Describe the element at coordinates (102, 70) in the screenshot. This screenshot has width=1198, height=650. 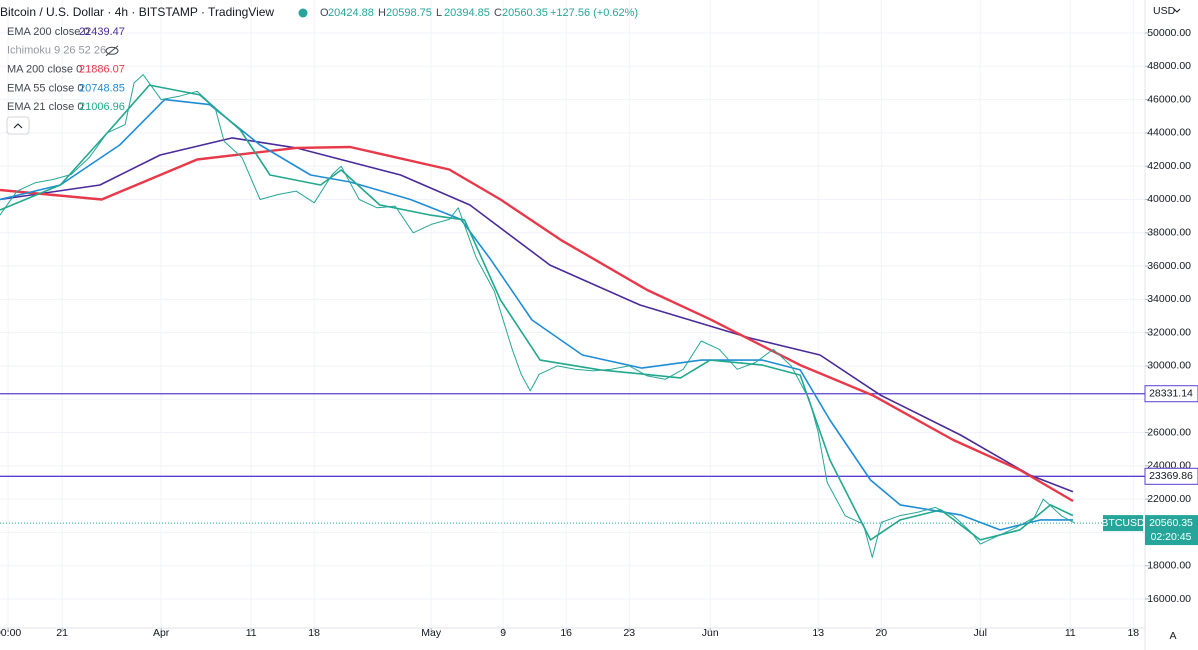
I see `indicator-value: 21886.07` at that location.